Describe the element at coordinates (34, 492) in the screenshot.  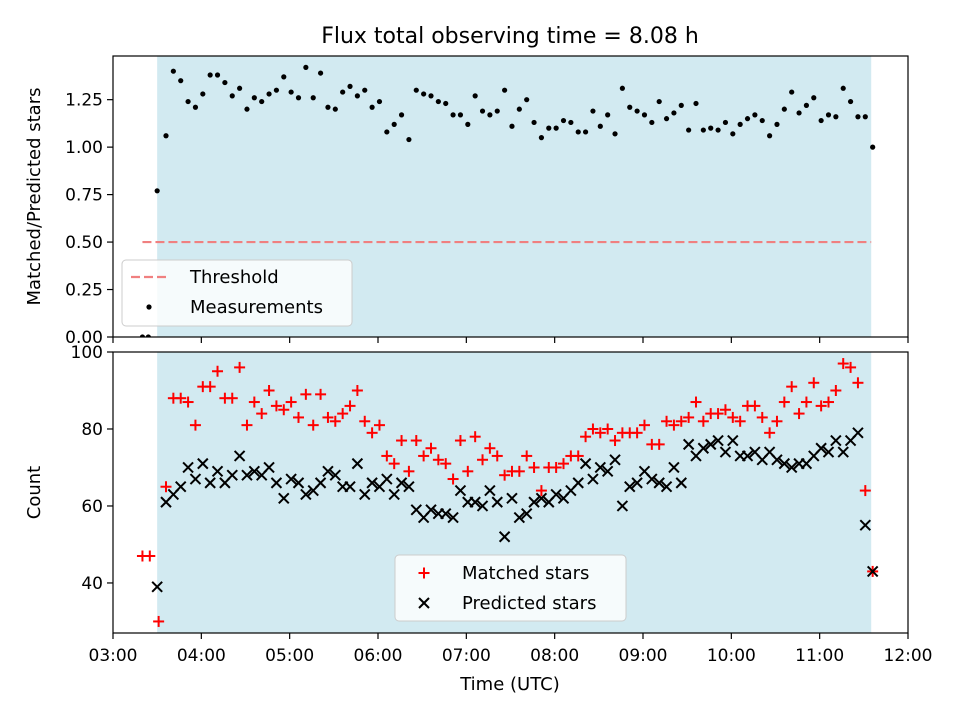
I see `y-axis-label: Count` at that location.